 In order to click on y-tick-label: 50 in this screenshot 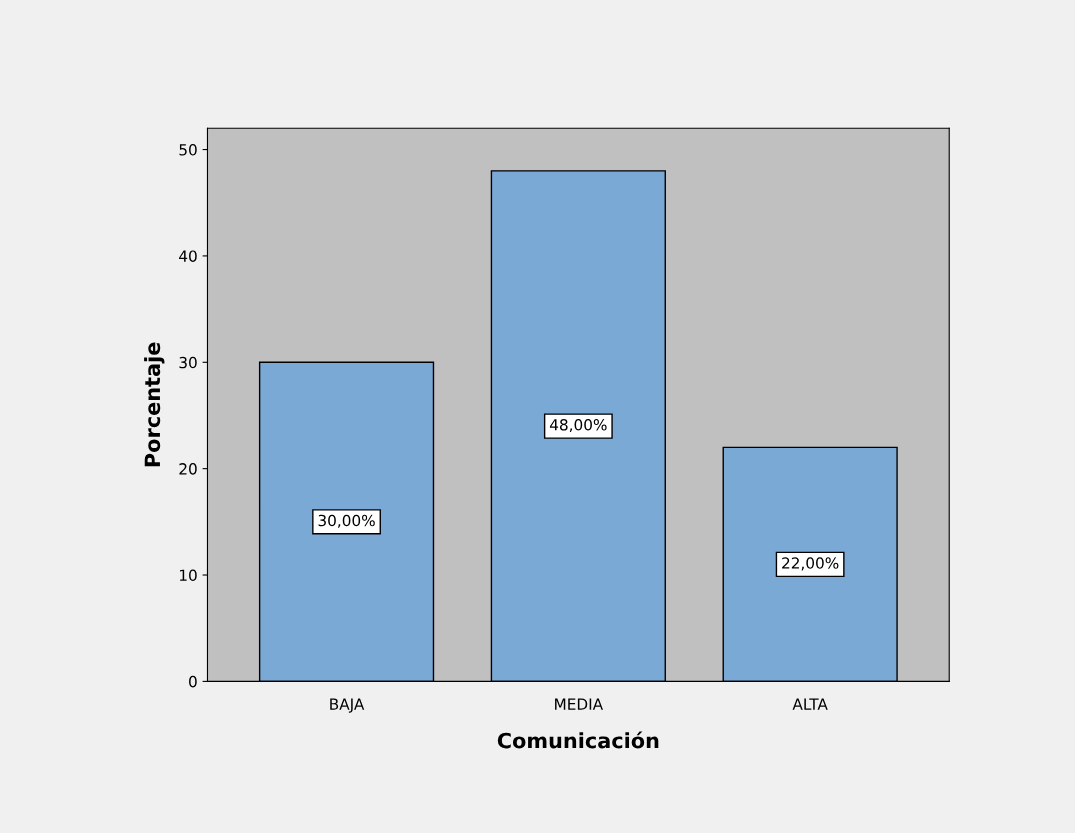, I will do `click(188, 150)`.